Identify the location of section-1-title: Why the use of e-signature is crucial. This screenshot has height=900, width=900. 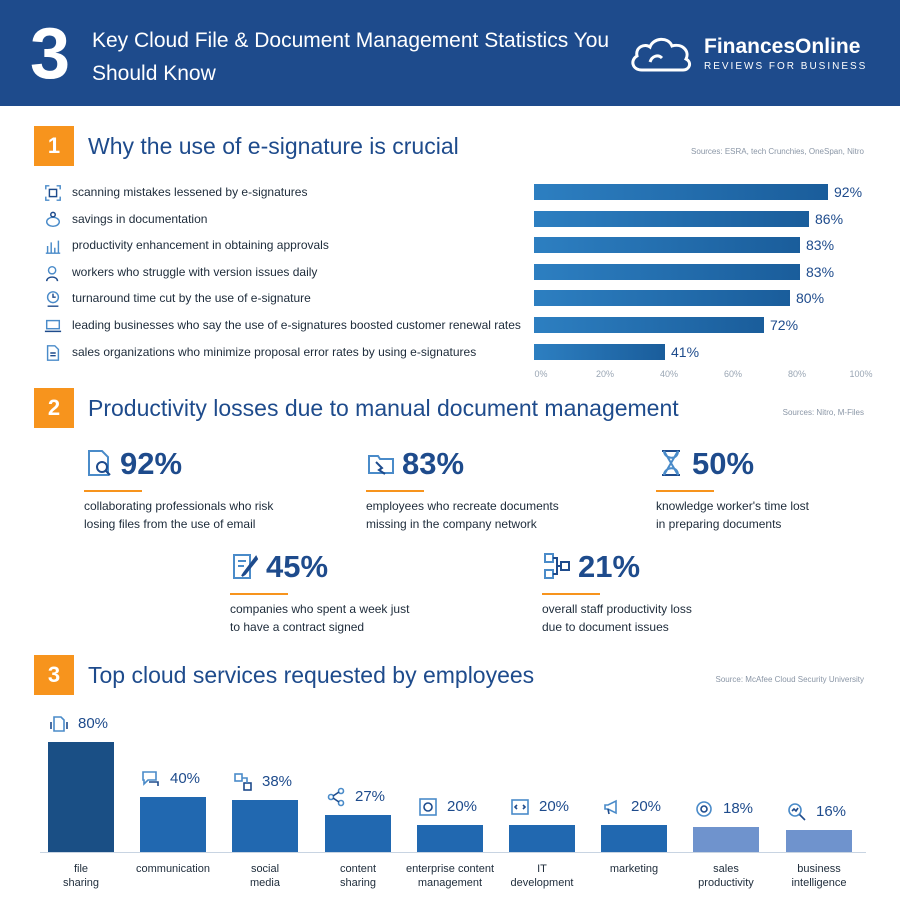
(273, 146).